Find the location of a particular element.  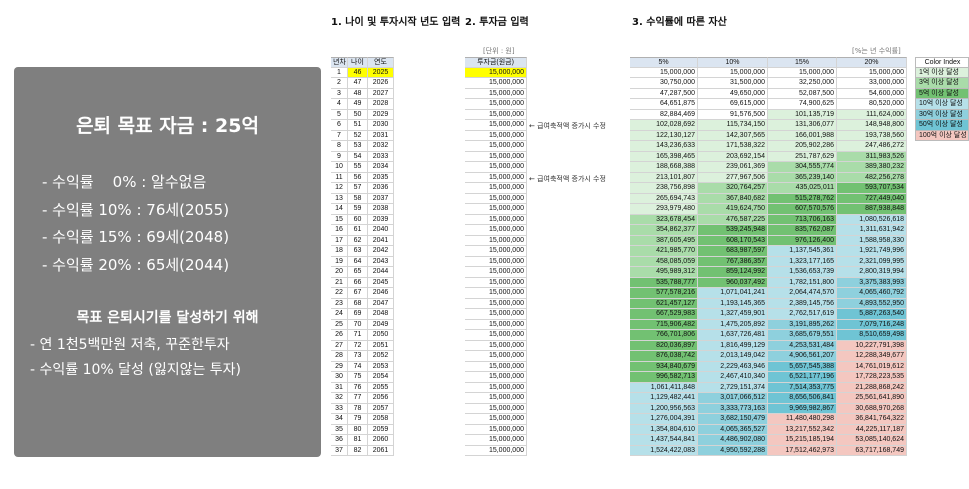

age-cell: 61 is located at coordinates (358, 230).